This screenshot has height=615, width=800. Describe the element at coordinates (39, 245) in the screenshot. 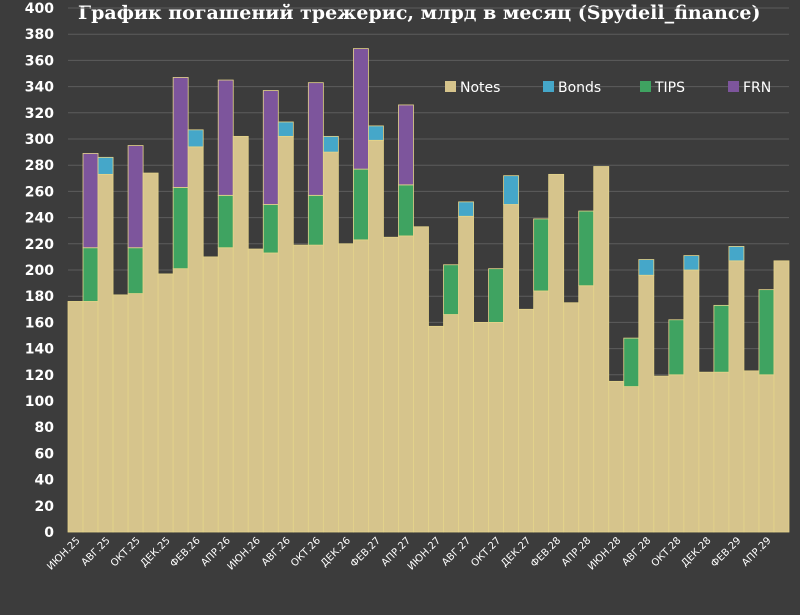

I see `y-tick-label: 220` at that location.